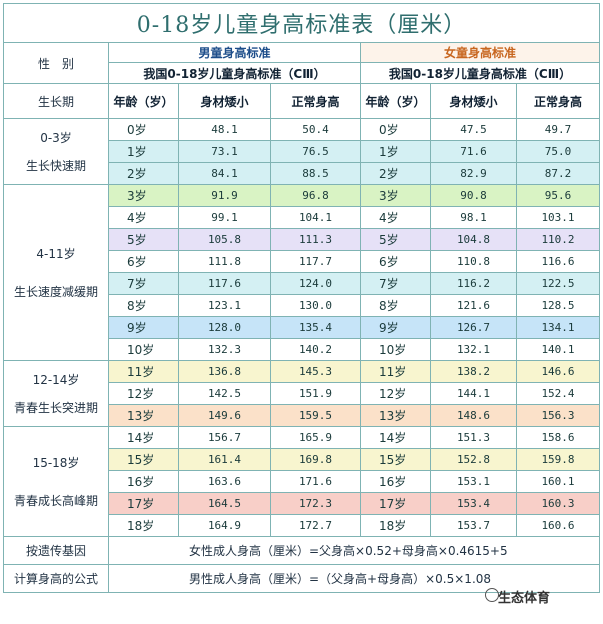 This screenshot has width=603, height=624. What do you see at coordinates (224, 459) in the screenshot?
I see `boy-short-cell: 161.4` at bounding box center [224, 459].